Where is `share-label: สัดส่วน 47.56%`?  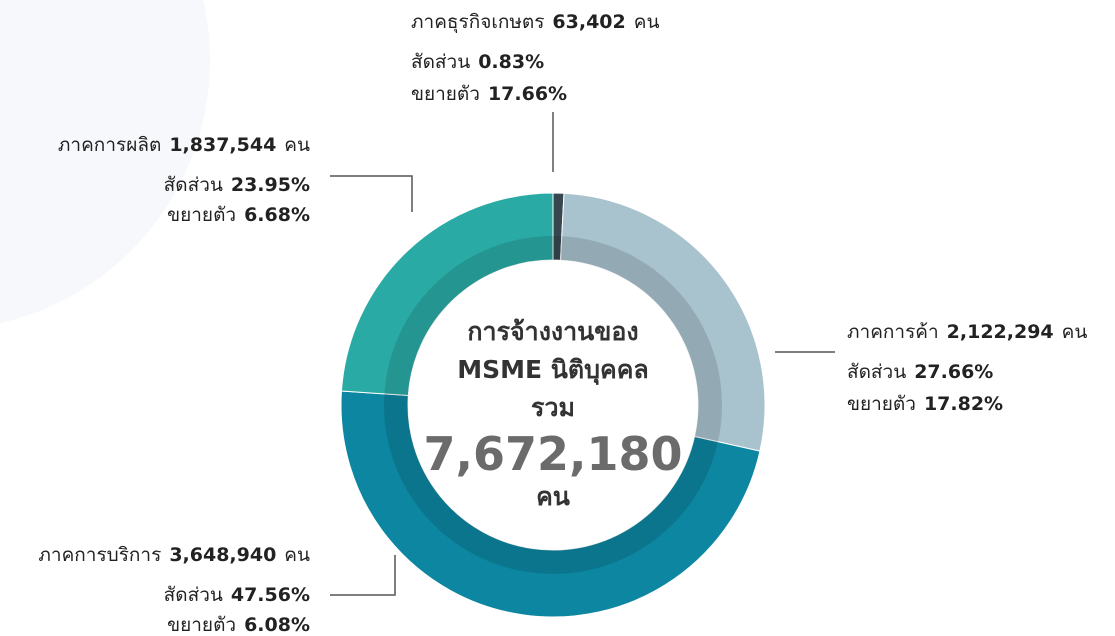 share-label: สัดส่วน 47.56% is located at coordinates (237, 595).